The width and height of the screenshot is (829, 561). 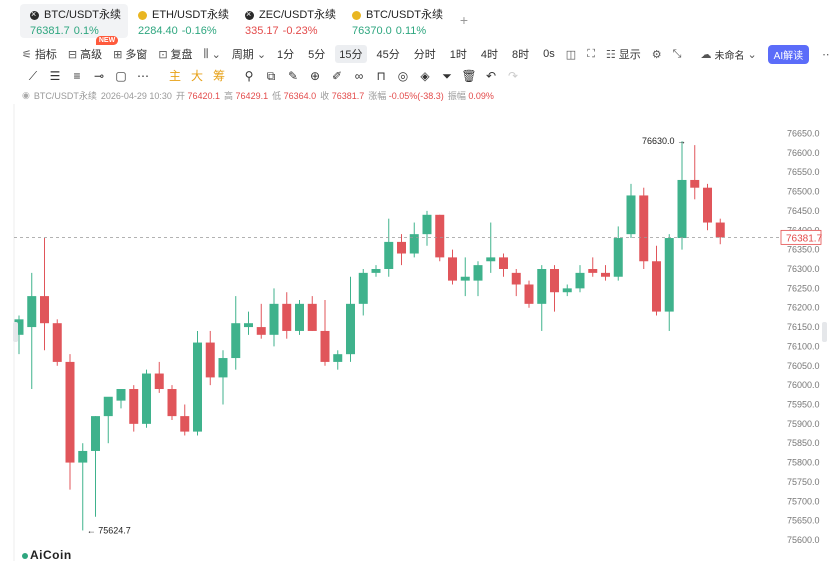 I want to click on screenshot-button: ◫, so click(x=571, y=54).